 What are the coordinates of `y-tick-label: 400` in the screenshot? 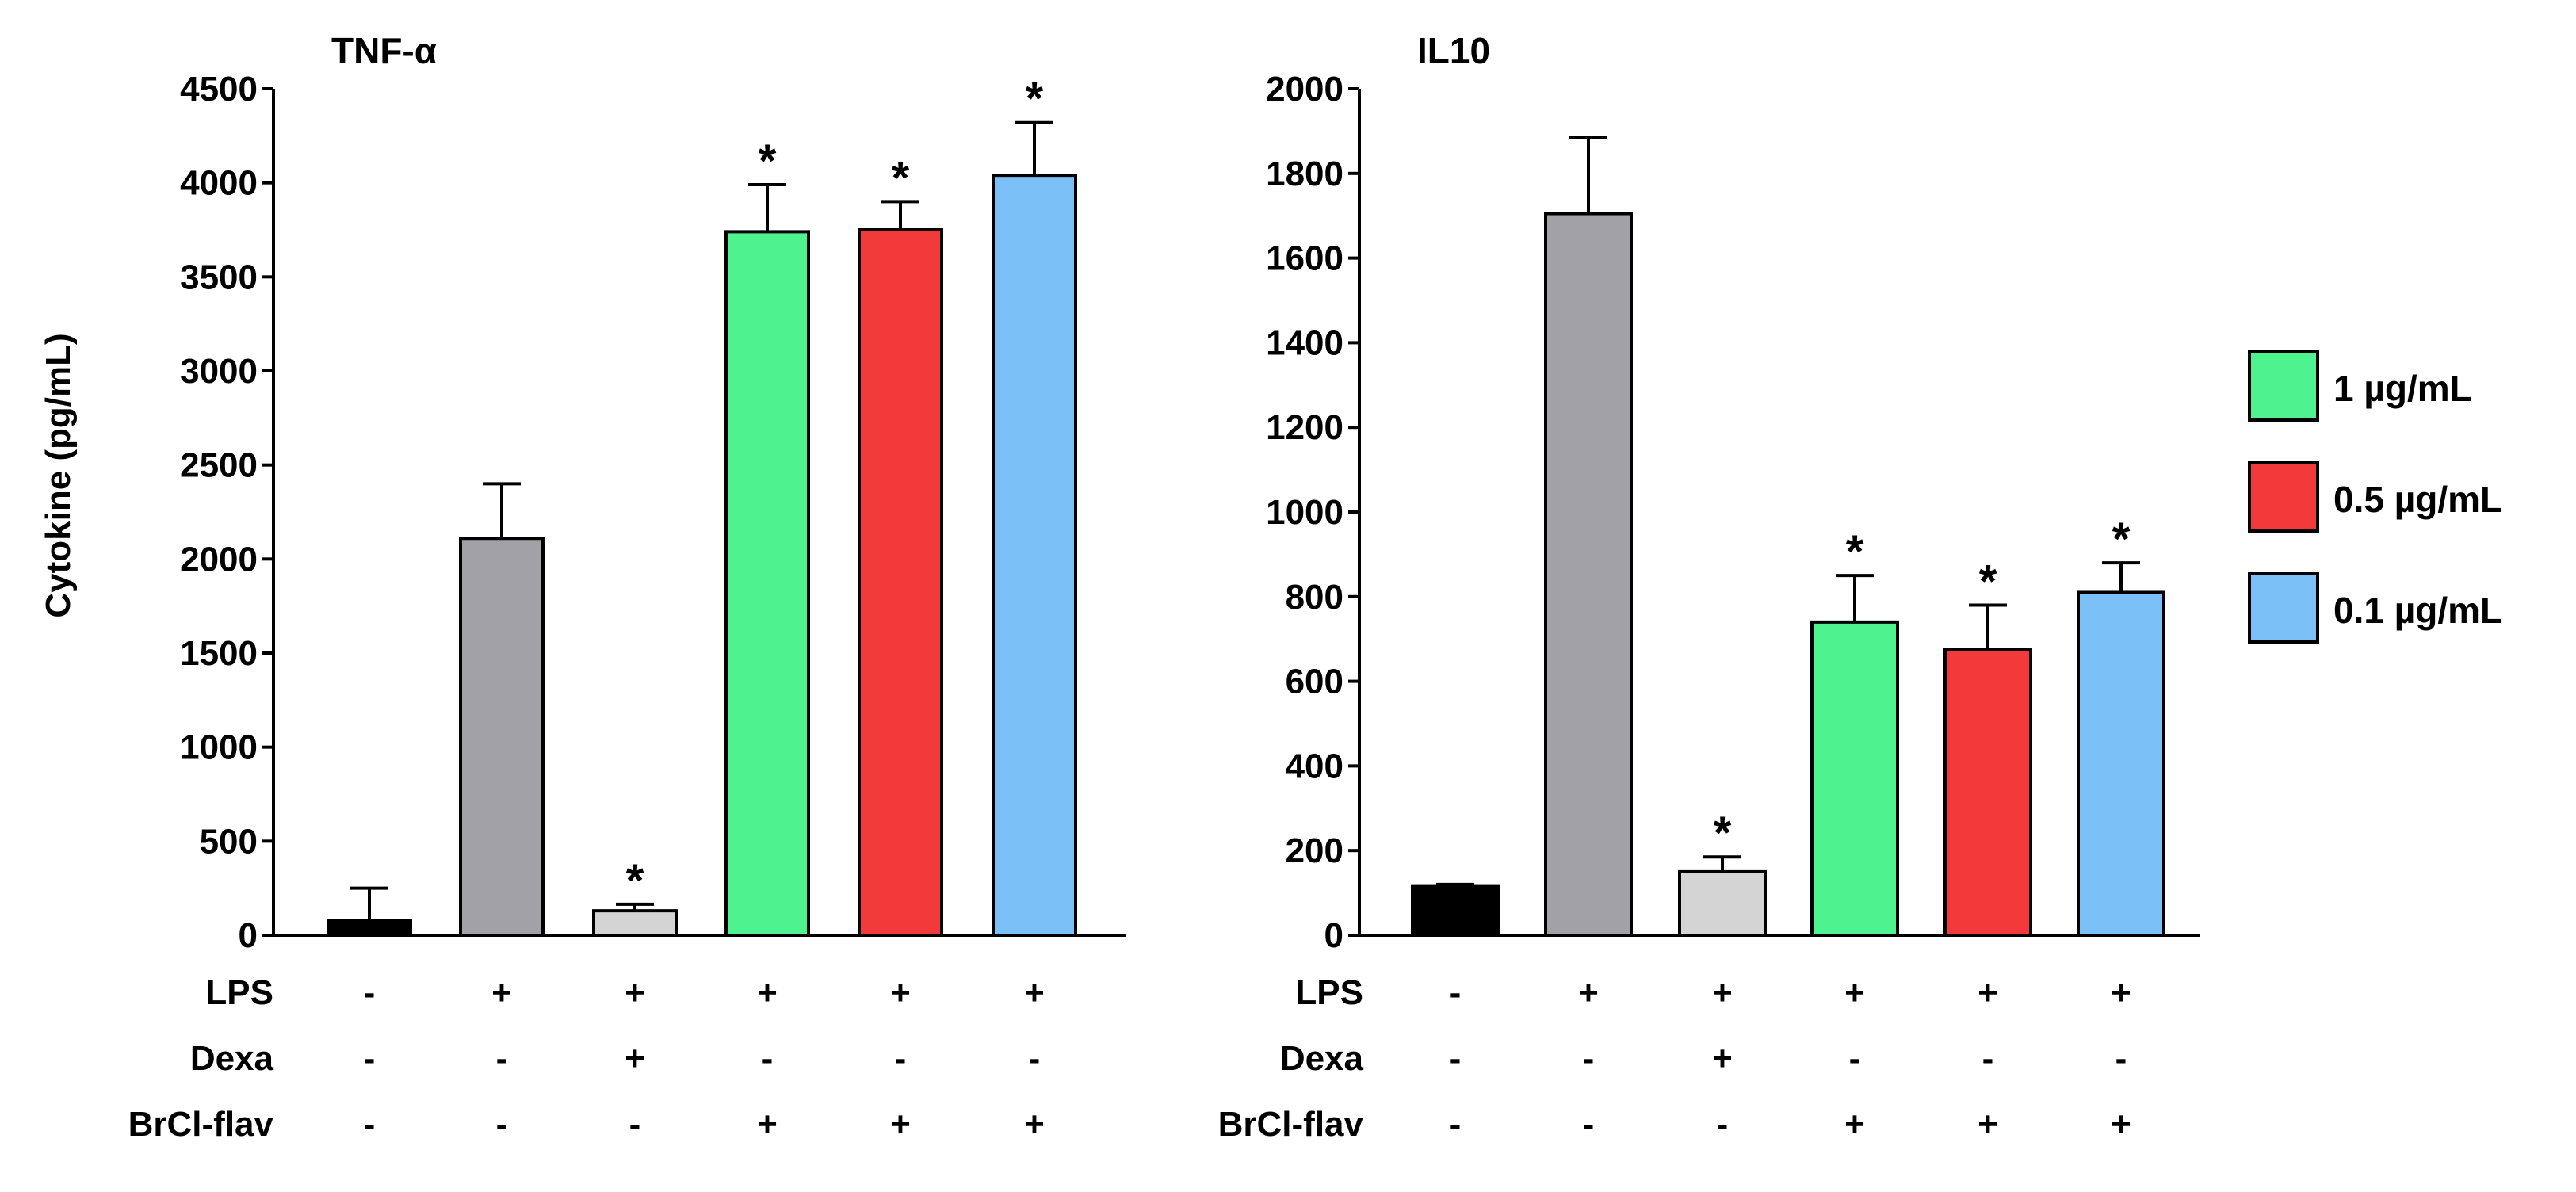 It's located at (1314, 766).